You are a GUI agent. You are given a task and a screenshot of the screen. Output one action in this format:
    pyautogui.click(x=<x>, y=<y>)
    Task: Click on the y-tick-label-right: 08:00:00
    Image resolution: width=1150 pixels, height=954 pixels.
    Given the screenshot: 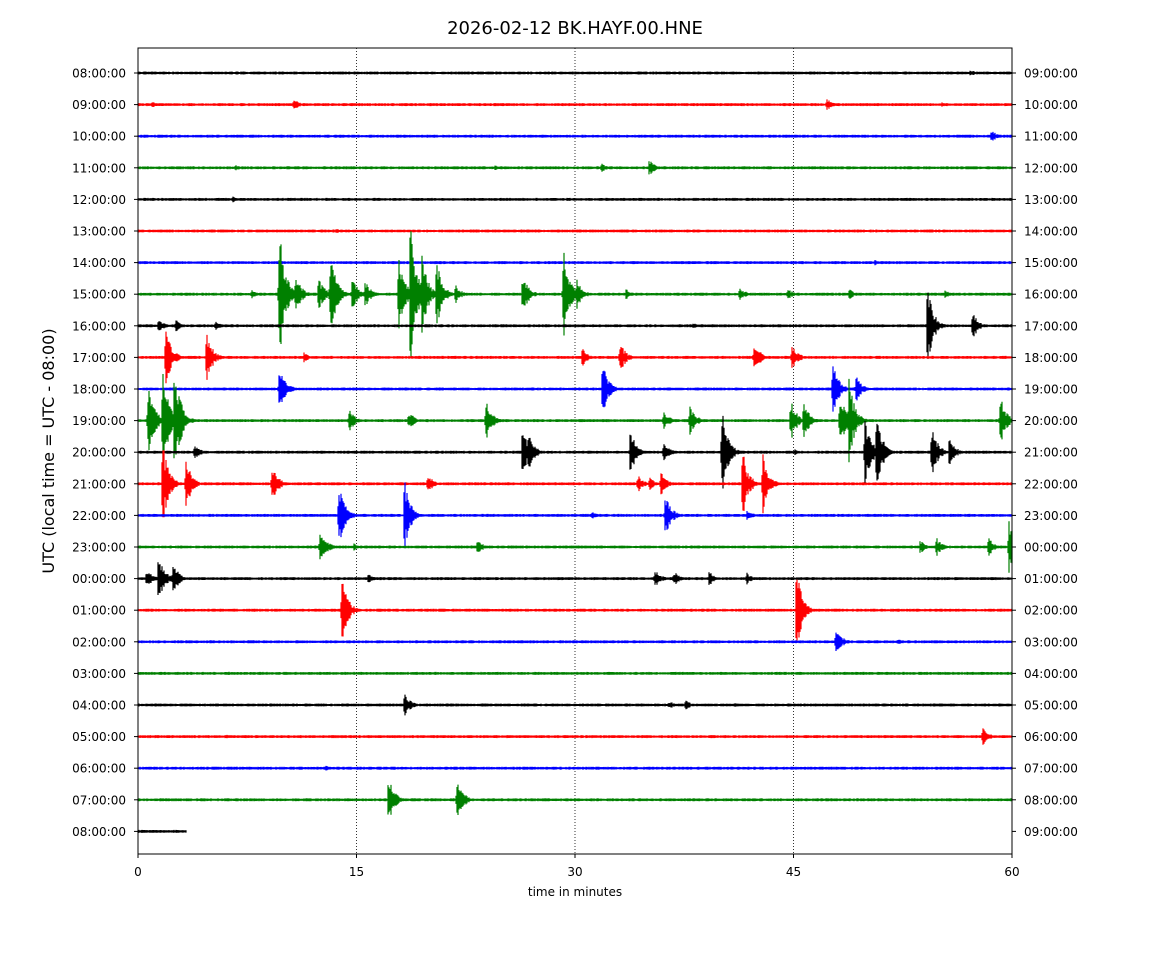 What is the action you would take?
    pyautogui.click(x=1051, y=800)
    